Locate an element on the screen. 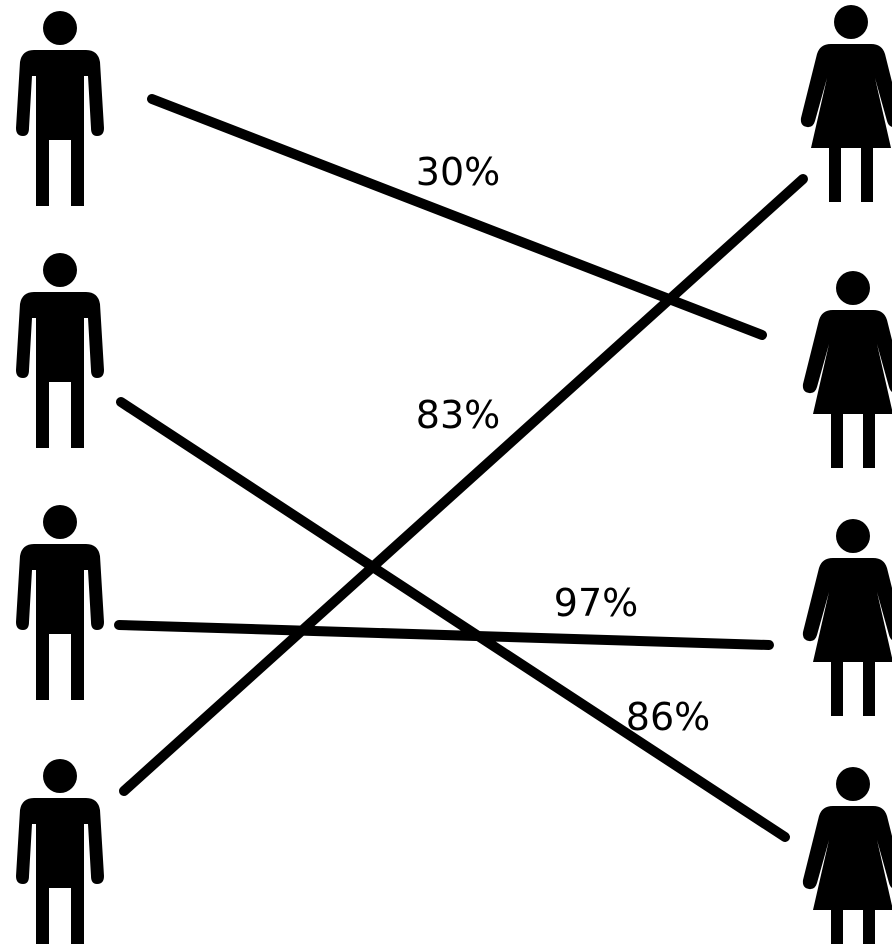 The image size is (892, 944). percentage-label: 86% is located at coordinates (668, 717).